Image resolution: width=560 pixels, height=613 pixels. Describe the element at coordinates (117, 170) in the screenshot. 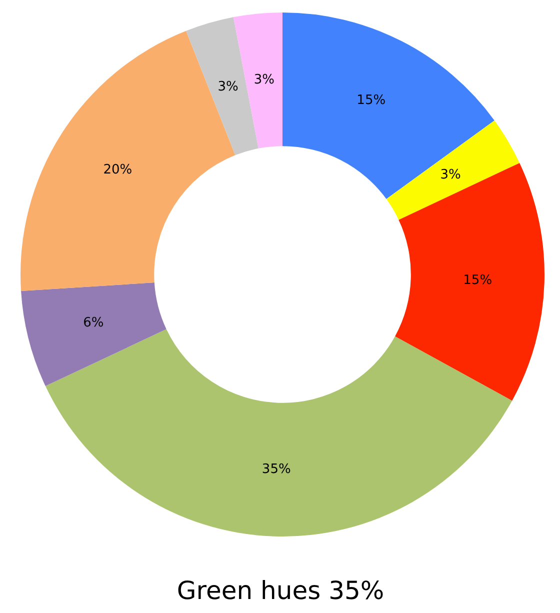

I see `data-label: 20%` at that location.